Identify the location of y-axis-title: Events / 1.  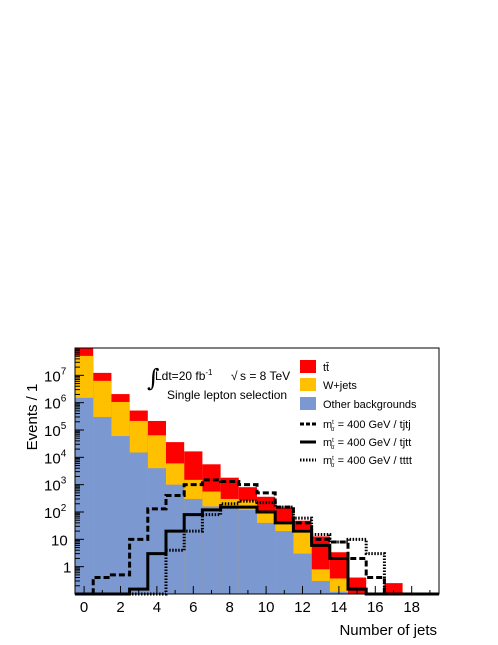
(32, 417).